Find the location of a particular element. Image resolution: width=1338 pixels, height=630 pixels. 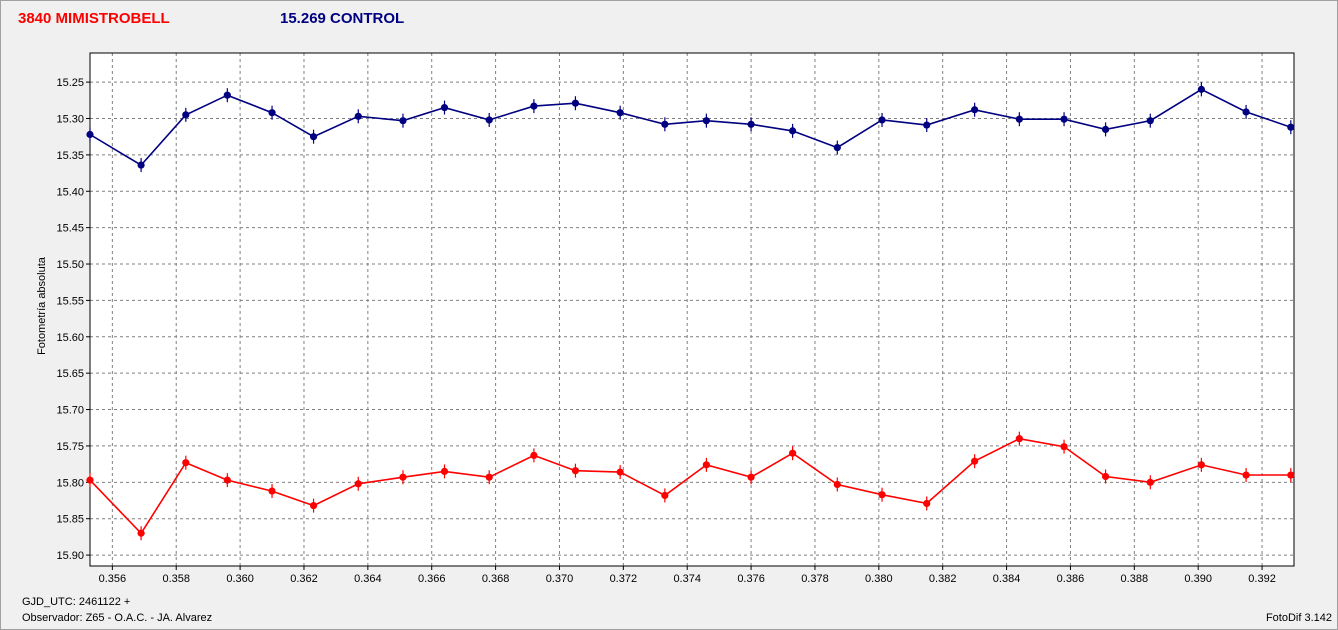

x-tick-label: 0.364 is located at coordinates (368, 579).